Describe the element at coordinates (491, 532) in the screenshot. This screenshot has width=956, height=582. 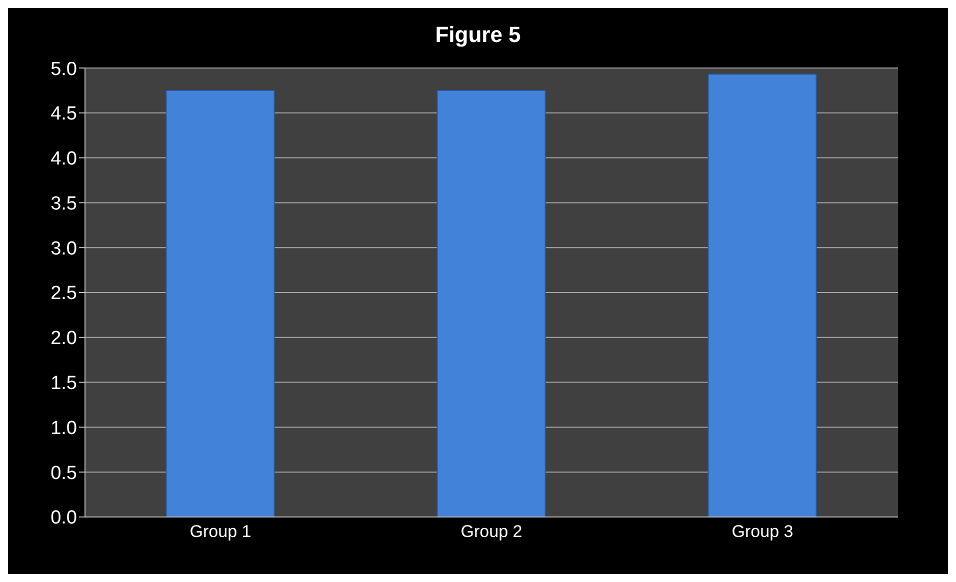
I see `x-tick-label: Group 2` at that location.